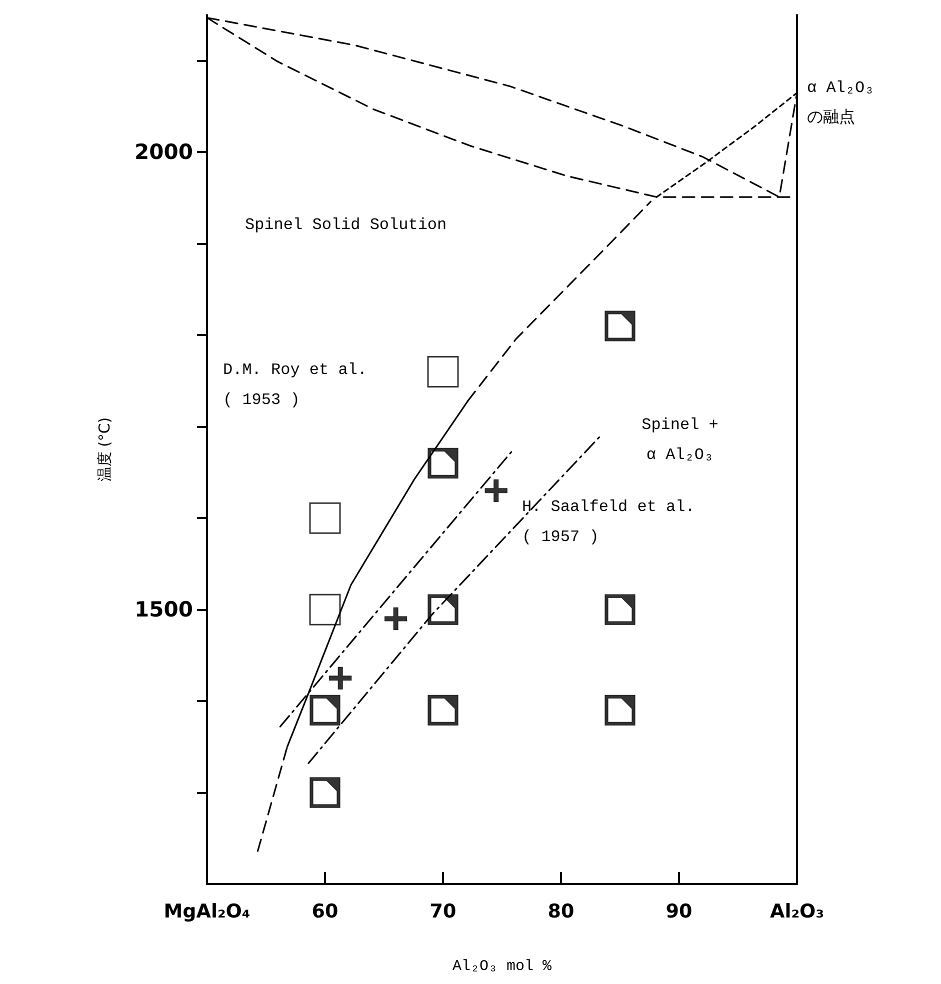 This screenshot has height=984, width=941. What do you see at coordinates (679, 911) in the screenshot?
I see `x-tick-label: 90` at bounding box center [679, 911].